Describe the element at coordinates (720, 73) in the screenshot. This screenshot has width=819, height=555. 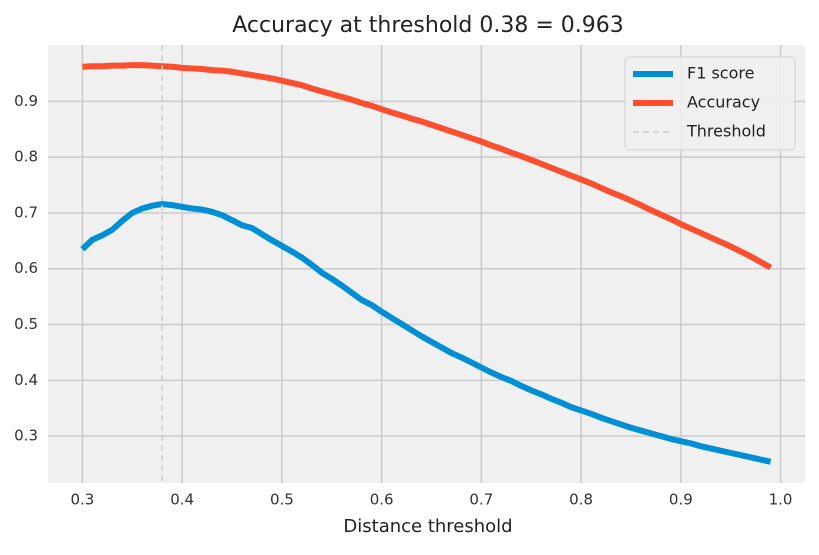
I see `legend-label: F1 score` at that location.